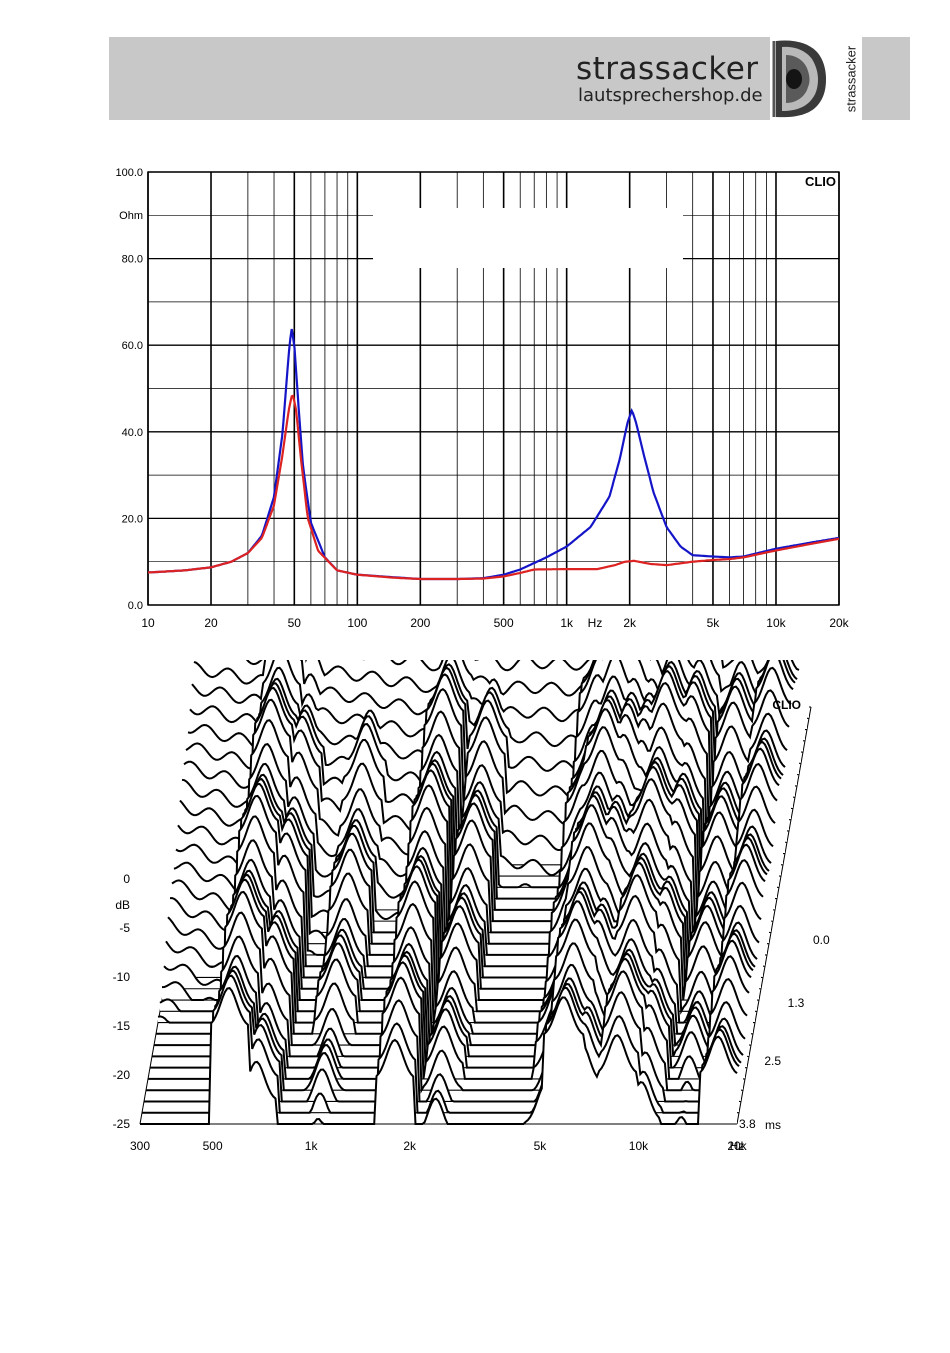 The image size is (950, 1353). What do you see at coordinates (774, 915) in the screenshot?
I see `waterfall-right-edge` at bounding box center [774, 915].